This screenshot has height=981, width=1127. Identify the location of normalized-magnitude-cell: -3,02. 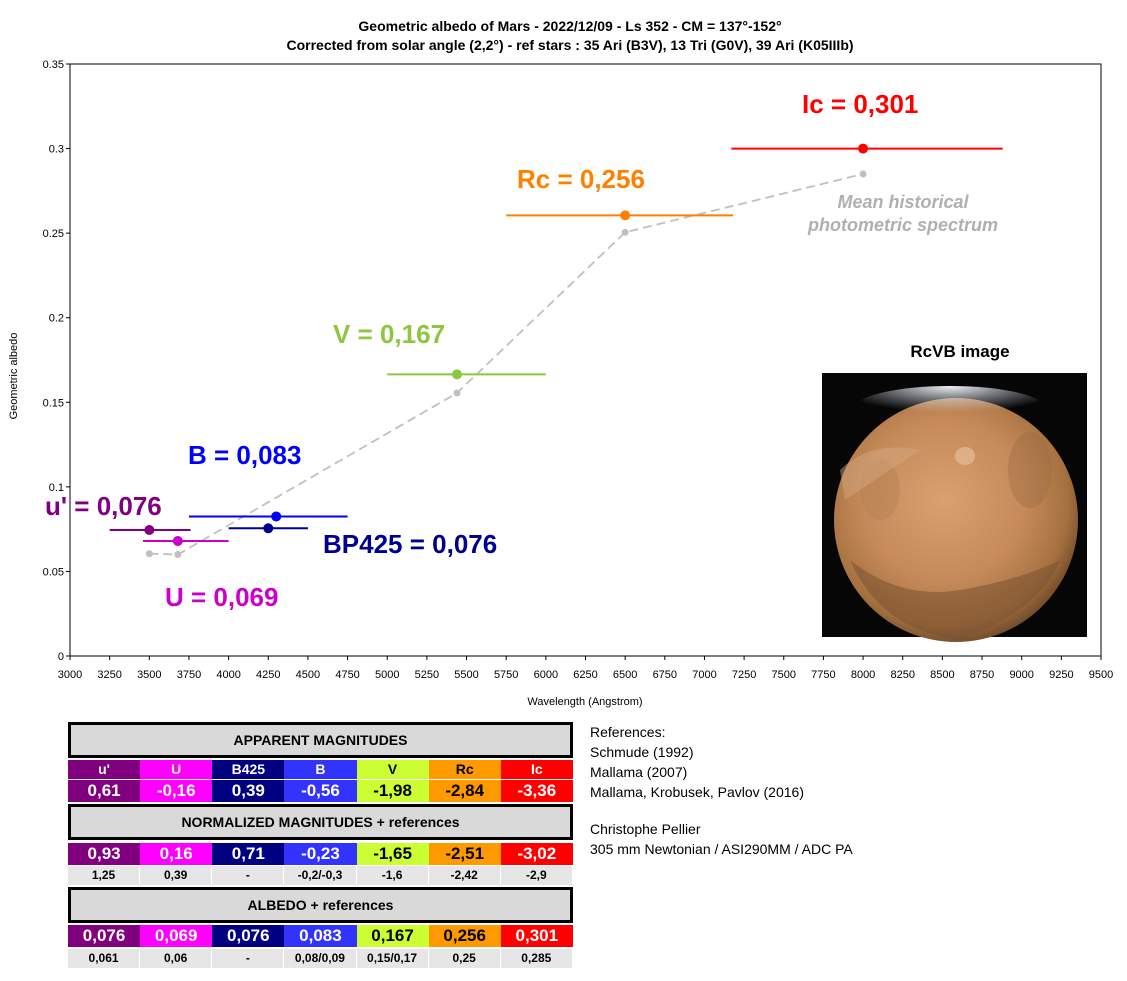
(536, 854).